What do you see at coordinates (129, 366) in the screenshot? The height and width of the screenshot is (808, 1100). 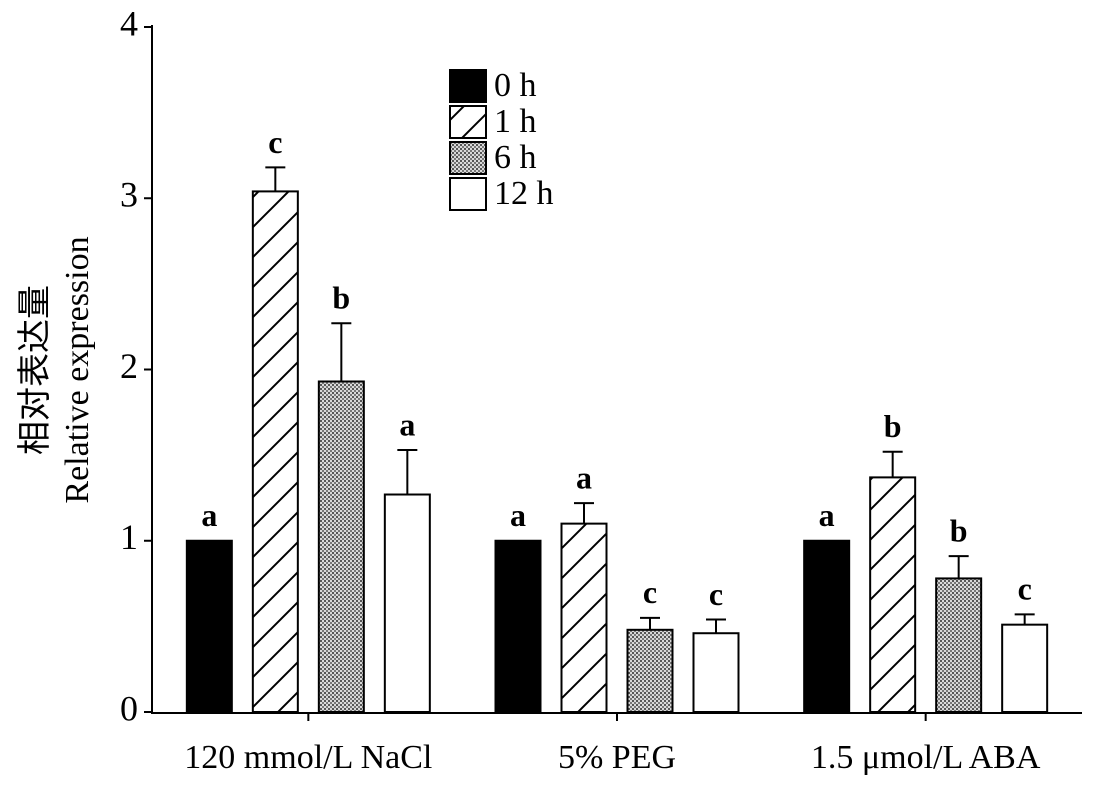 I see `y-tick-label: 2` at bounding box center [129, 366].